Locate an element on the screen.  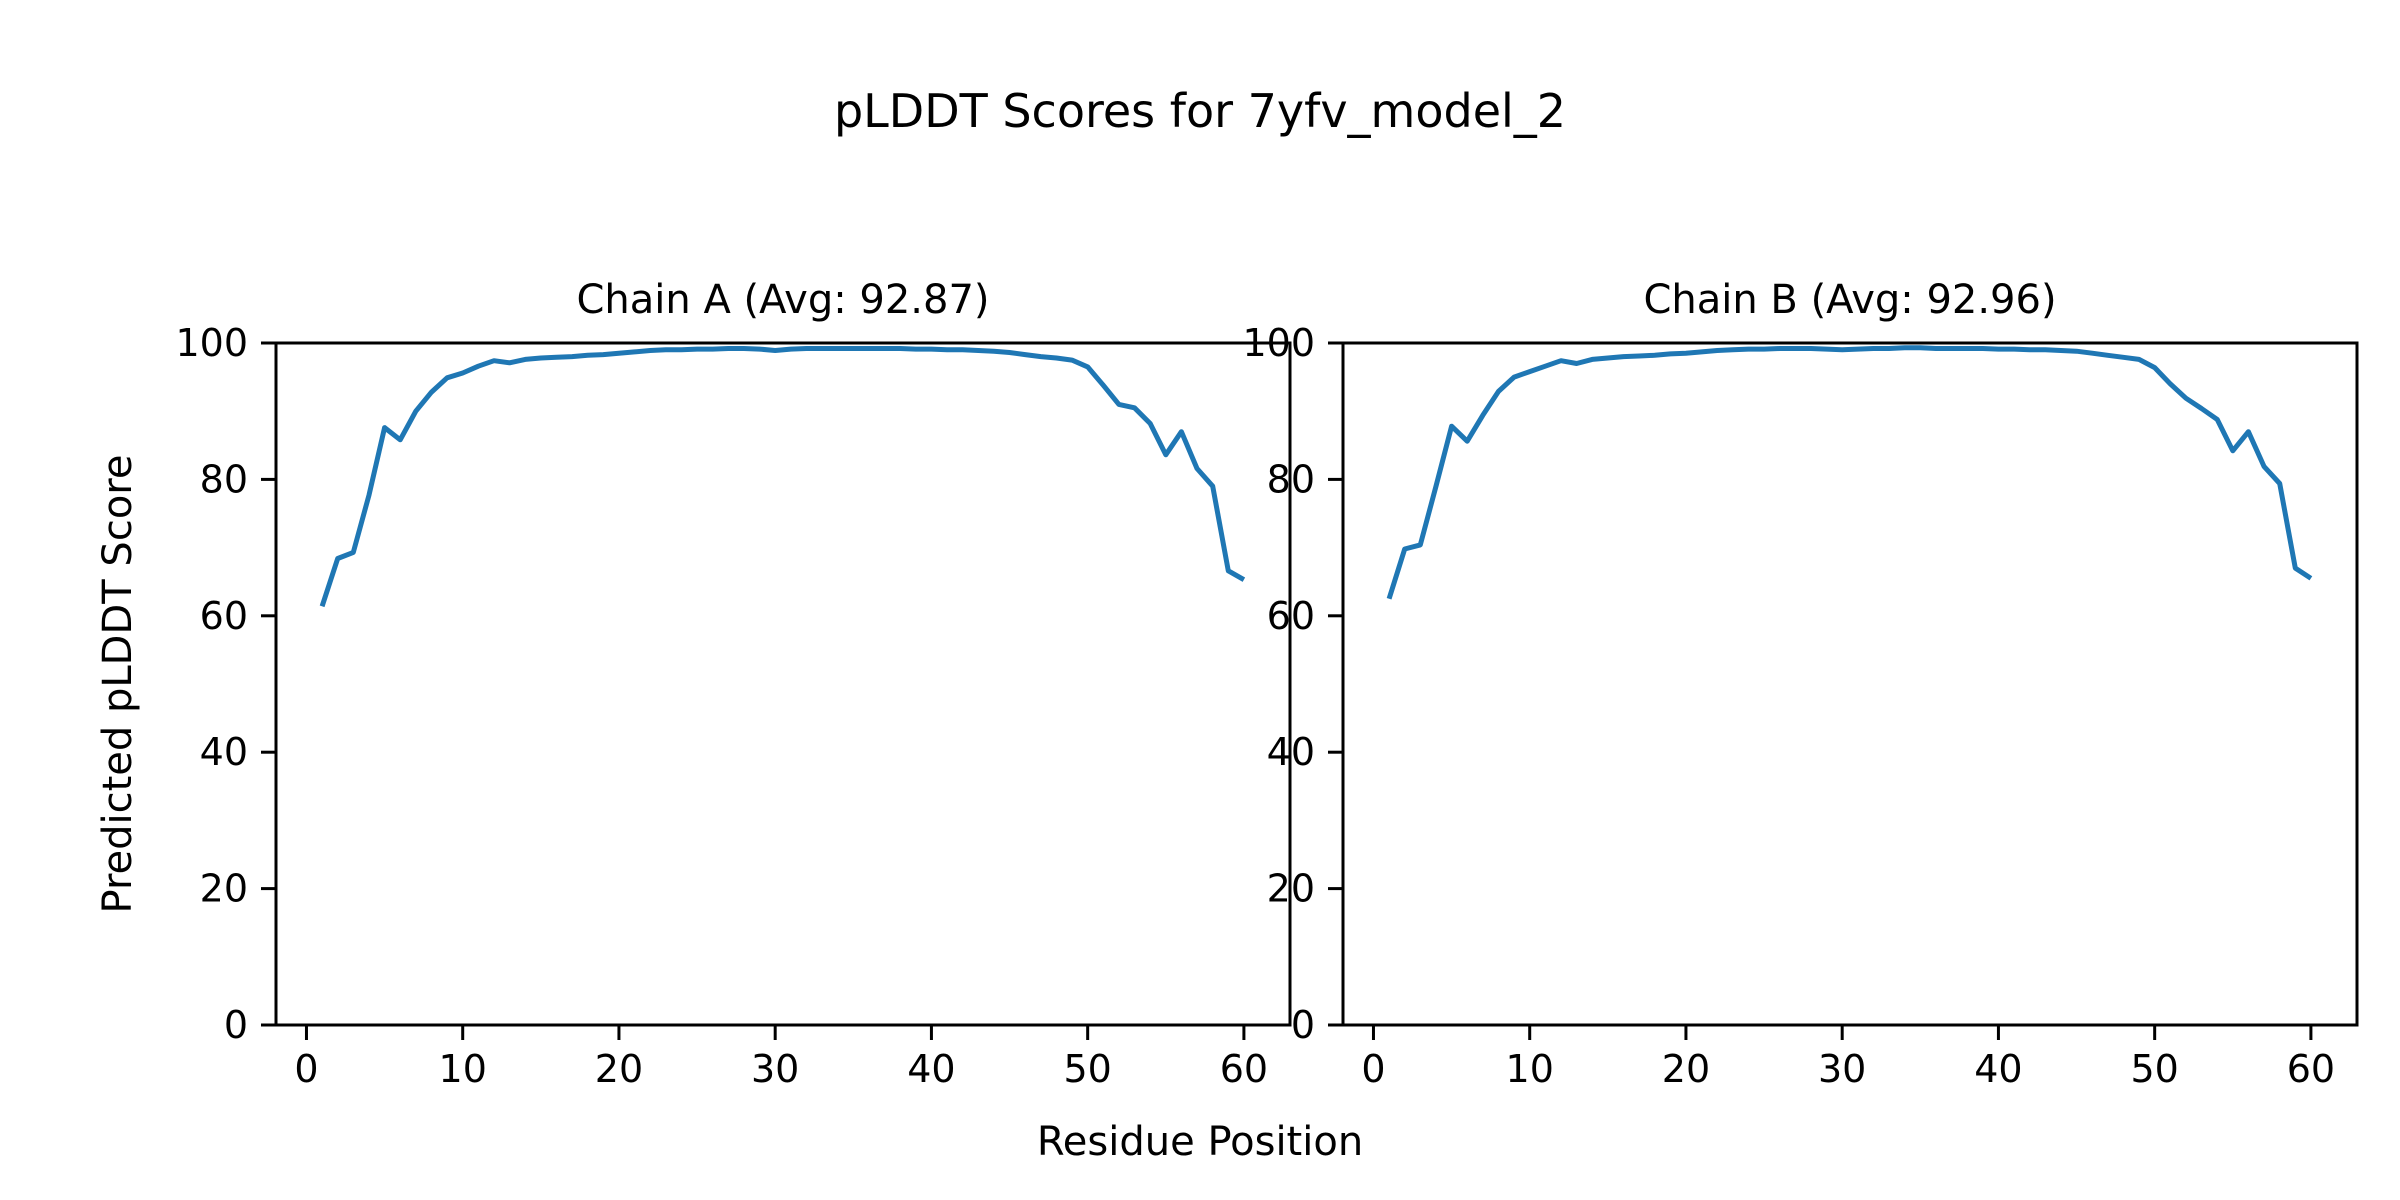
chain-a-subplot-title: Chain A (Avg: 92.87) is located at coordinates (783, 300).